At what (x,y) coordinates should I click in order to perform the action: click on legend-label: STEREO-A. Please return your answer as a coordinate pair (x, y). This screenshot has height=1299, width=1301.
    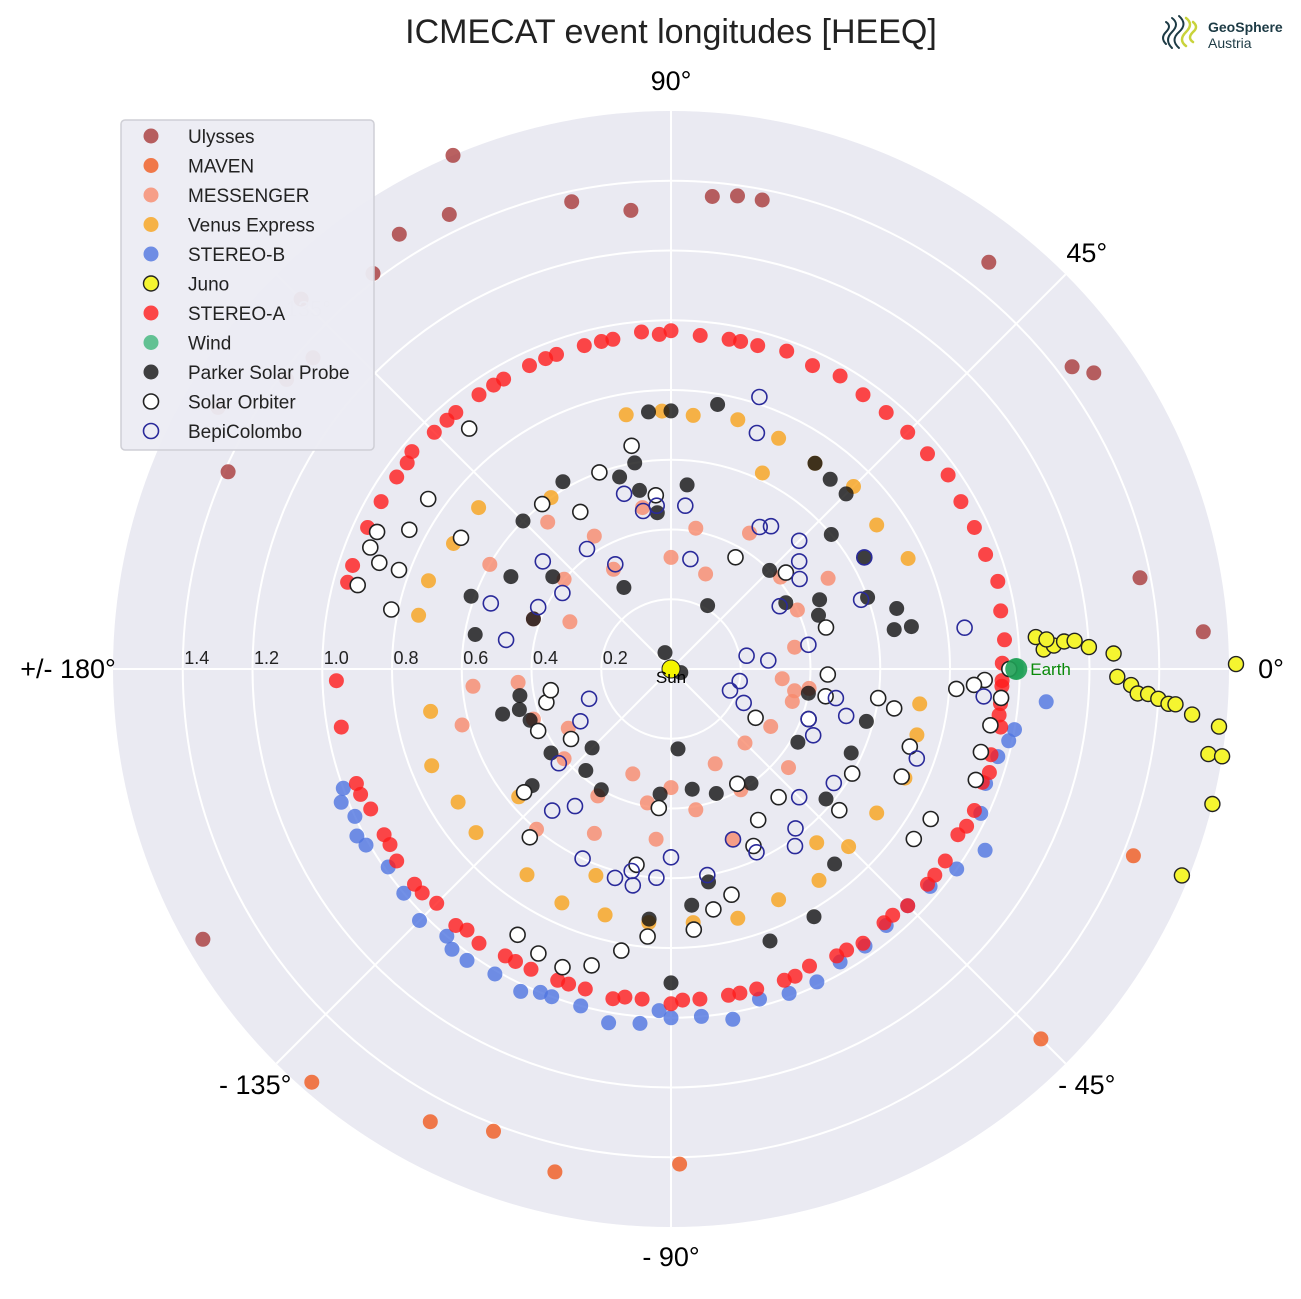
    Looking at the image, I should click on (236, 314).